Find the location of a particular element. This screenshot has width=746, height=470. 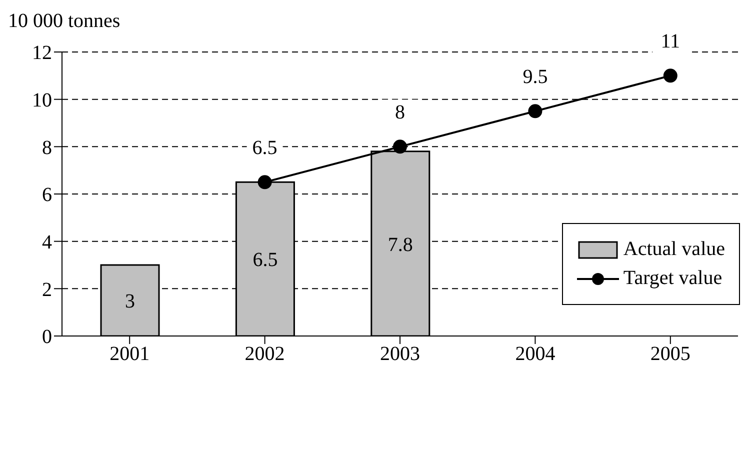

y-axis-title: 10 000 tonnes is located at coordinates (64, 21).